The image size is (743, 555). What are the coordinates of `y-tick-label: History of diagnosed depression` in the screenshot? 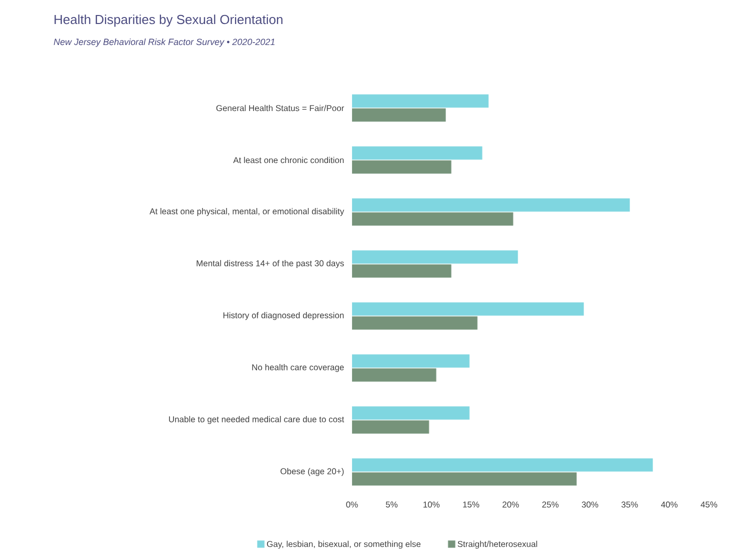 It's located at (283, 316).